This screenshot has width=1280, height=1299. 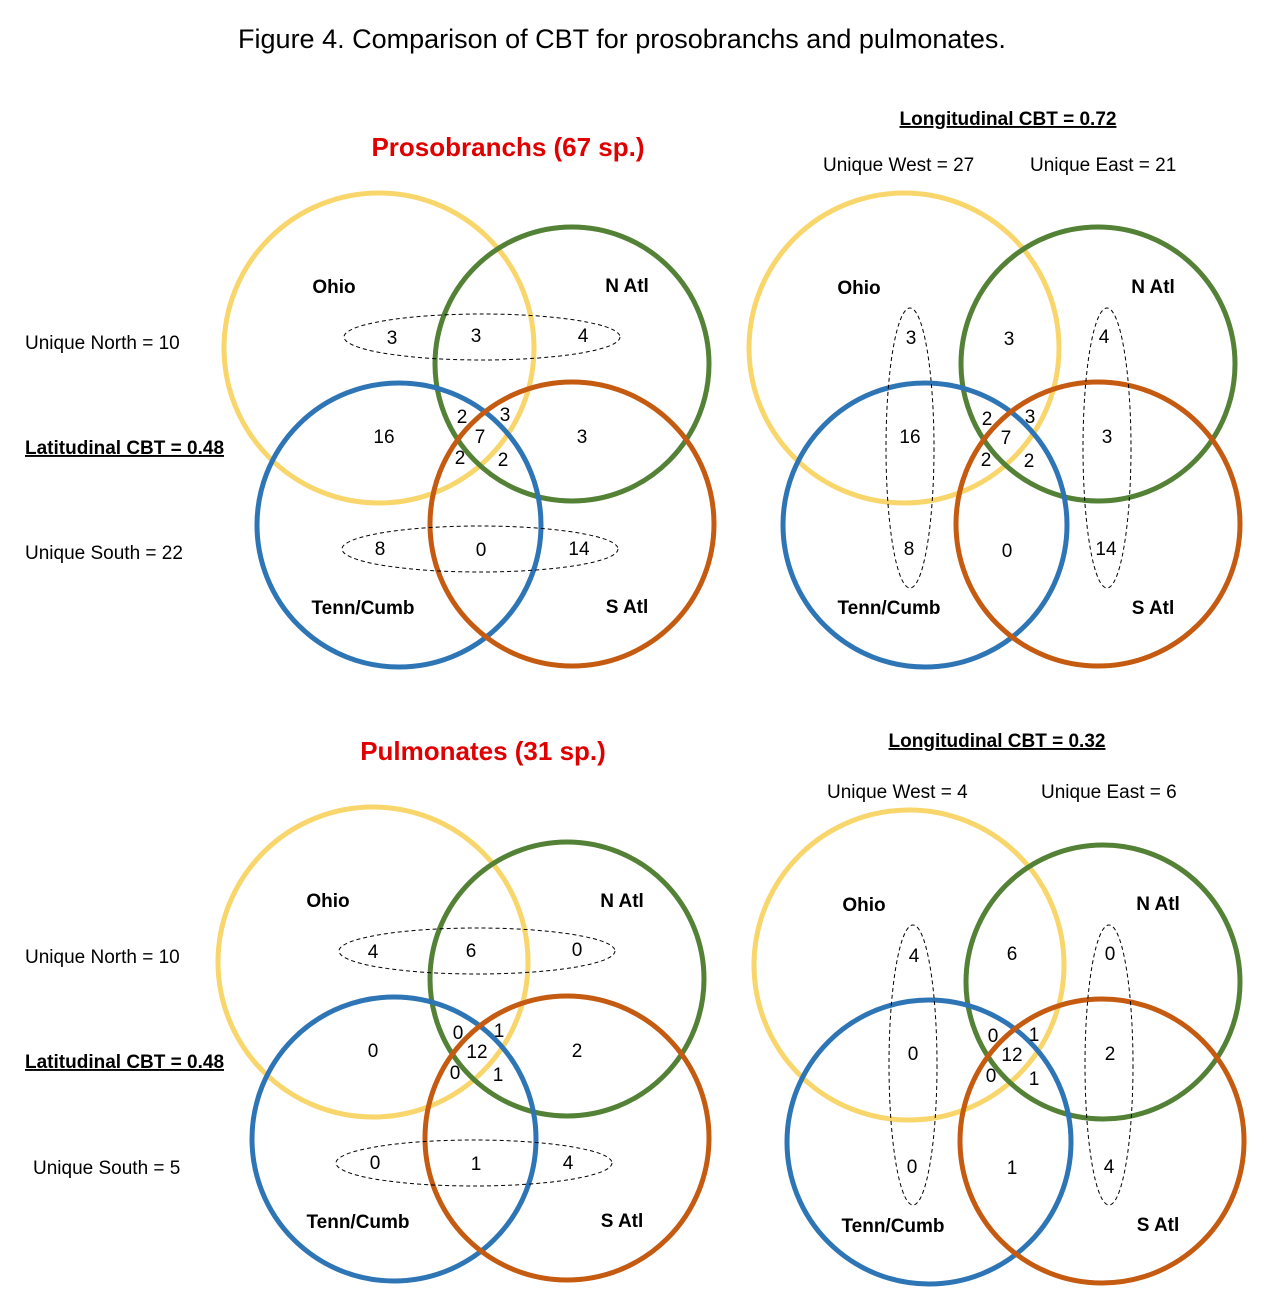 What do you see at coordinates (104, 553) in the screenshot?
I see `pro-unique-south: Unique South = 22` at bounding box center [104, 553].